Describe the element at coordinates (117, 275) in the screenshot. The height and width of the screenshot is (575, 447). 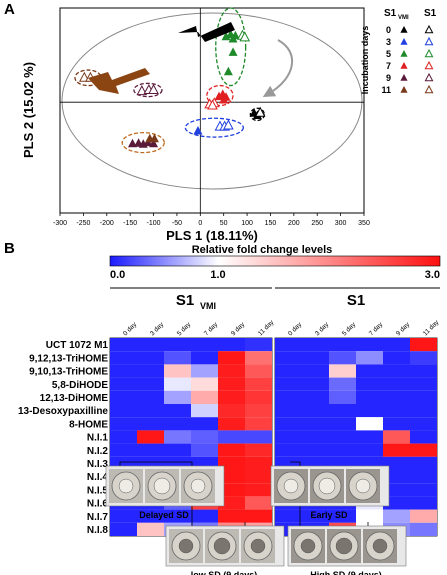
I see `colorbar-min-label: 0.0` at that location.